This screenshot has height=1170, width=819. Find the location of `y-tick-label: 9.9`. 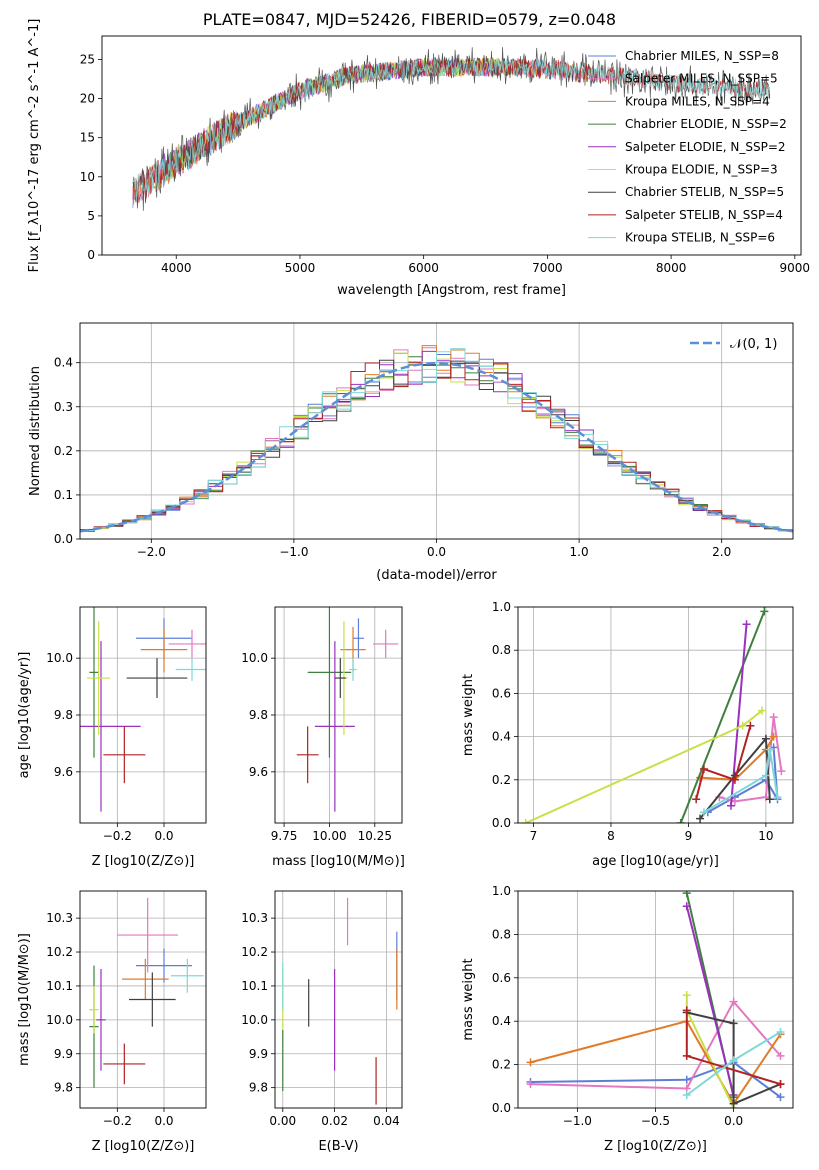

y-tick-label: 9.9 is located at coordinates (63, 1054).